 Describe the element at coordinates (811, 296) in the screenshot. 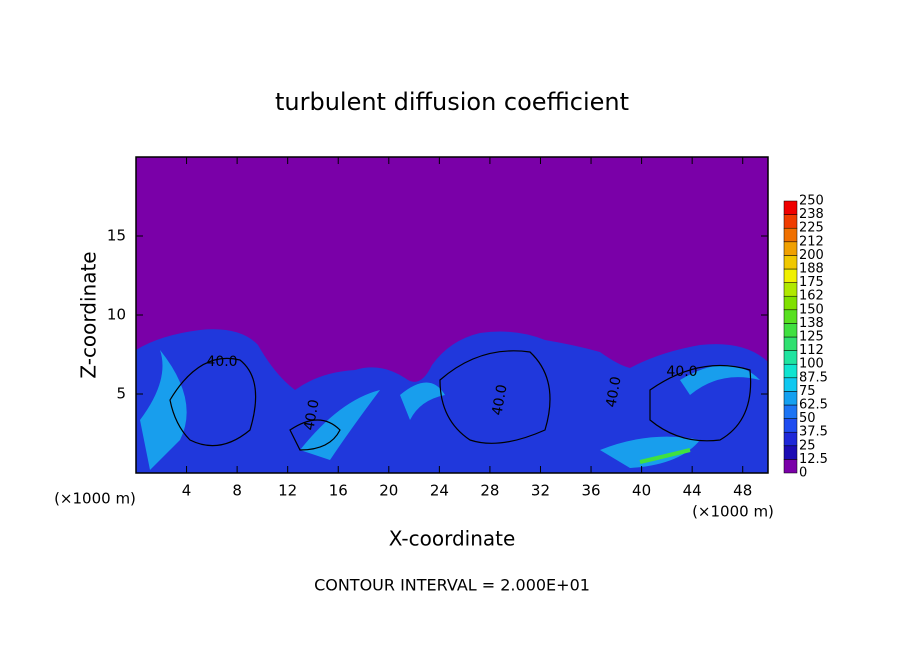

I see `colorbar-label: 162` at that location.